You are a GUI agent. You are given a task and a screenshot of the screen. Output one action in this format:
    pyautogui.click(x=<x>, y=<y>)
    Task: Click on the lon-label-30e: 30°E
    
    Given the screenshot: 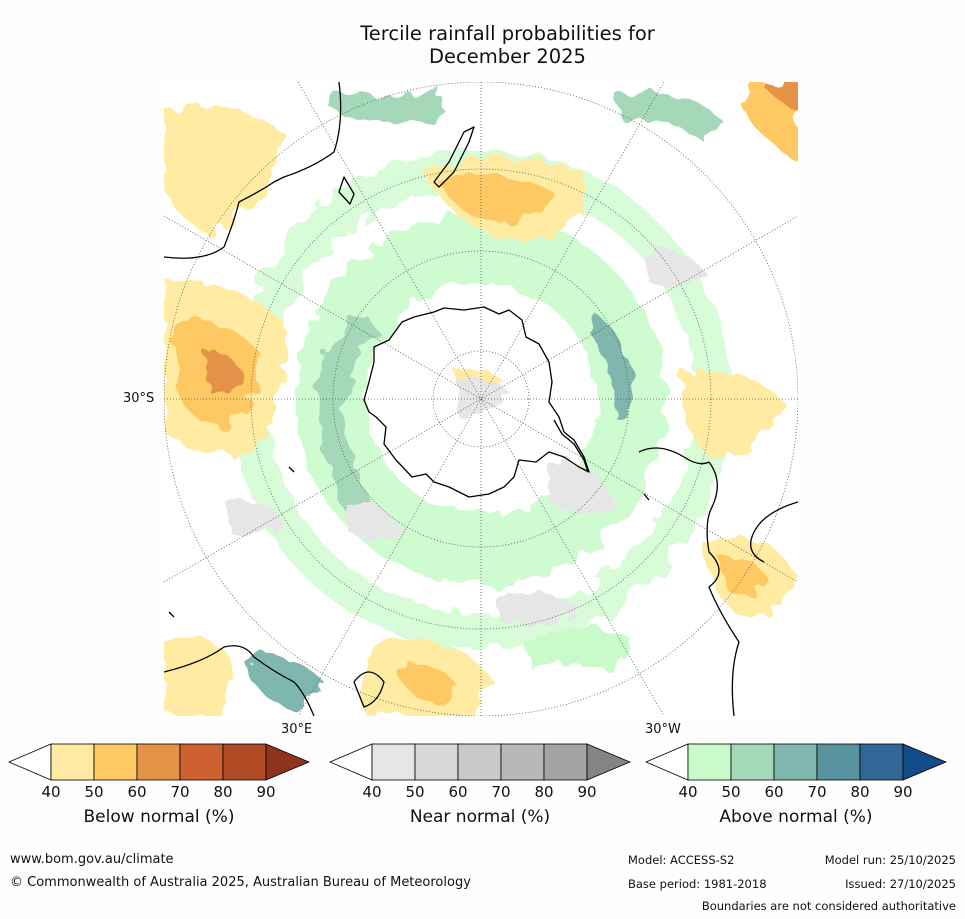 What is the action you would take?
    pyautogui.click(x=297, y=729)
    